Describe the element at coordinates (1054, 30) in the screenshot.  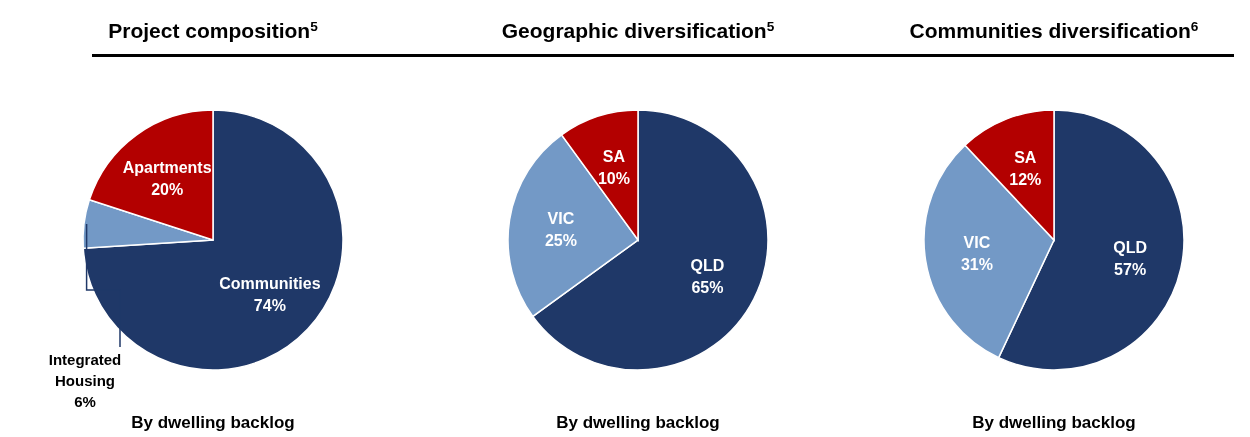
I see `chart-title: Communities diversification$^{6}$` at that location.